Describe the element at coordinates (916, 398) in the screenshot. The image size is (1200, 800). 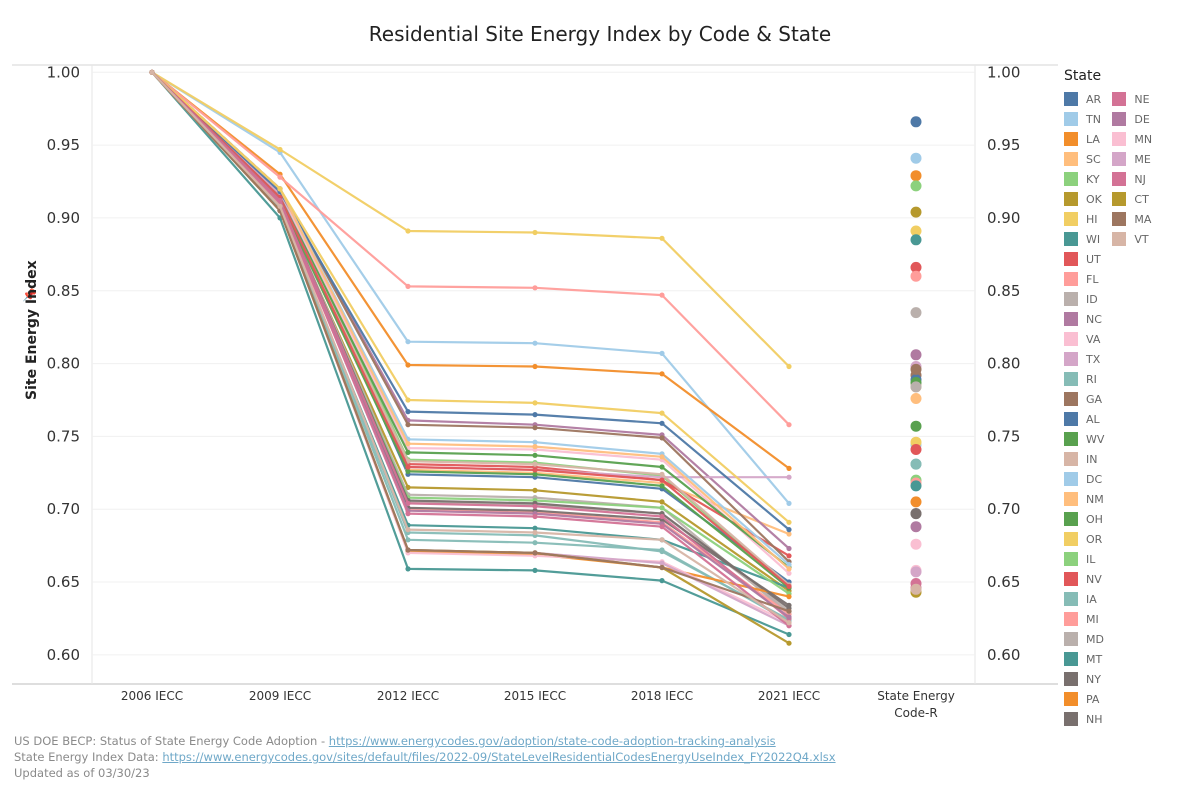
I see `state-code-point-SC` at that location.